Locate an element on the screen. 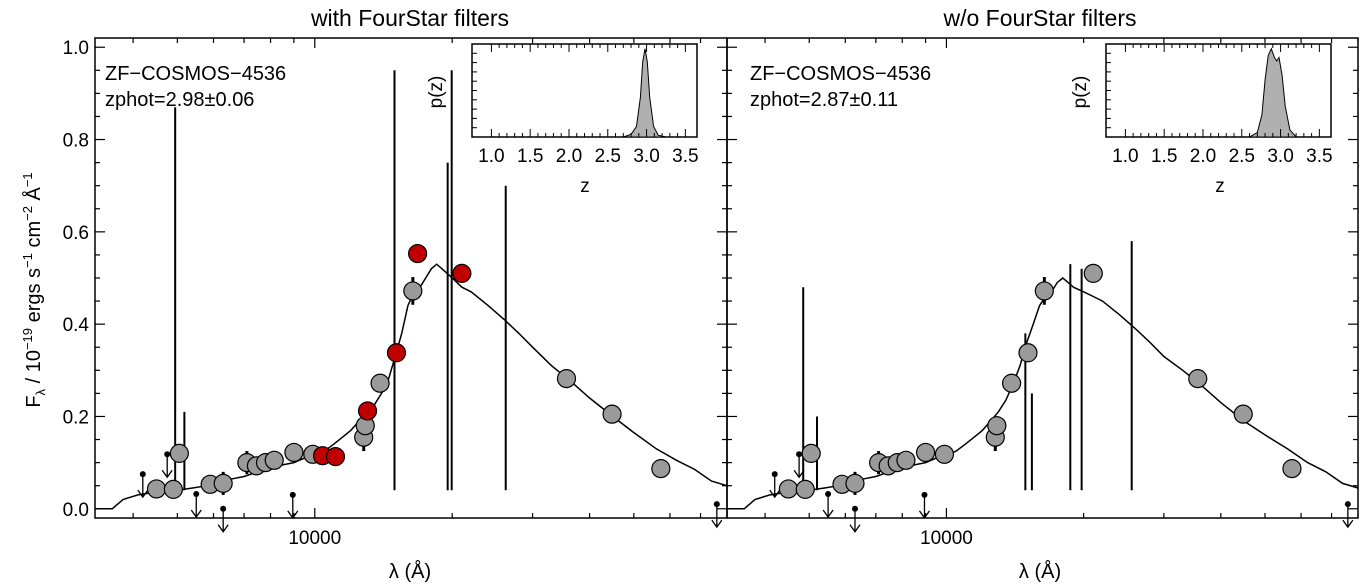 The height and width of the screenshot is (584, 1371). ylabel-part: Å is located at coordinates (33, 197).